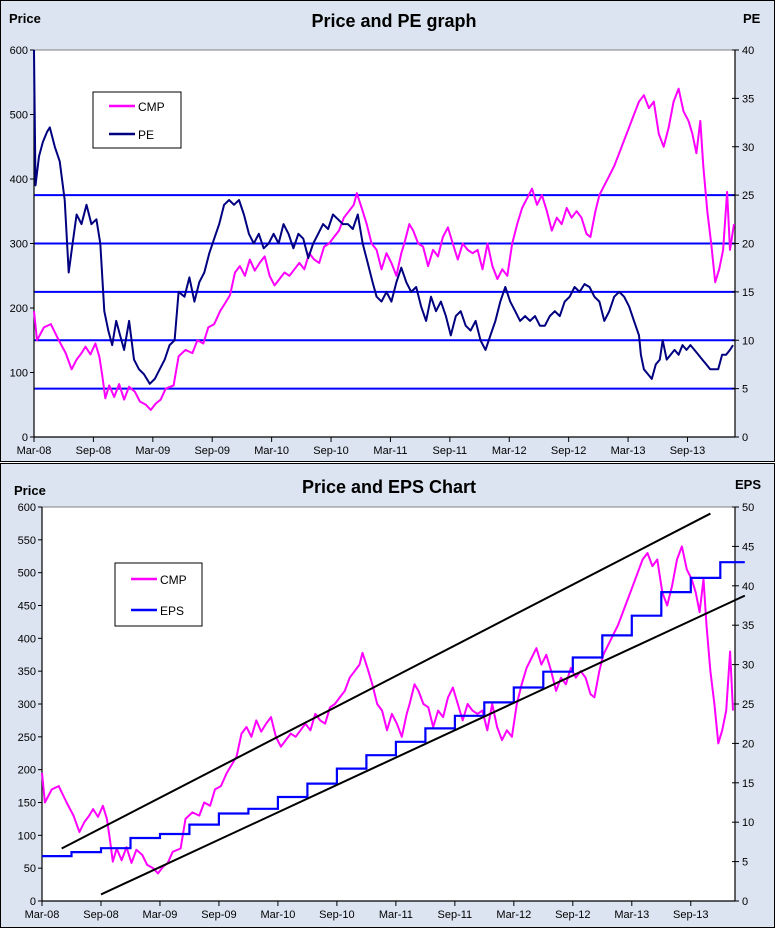 The image size is (777, 929). What do you see at coordinates (172, 611) in the screenshot?
I see `legend-eps-label: EPS` at bounding box center [172, 611].